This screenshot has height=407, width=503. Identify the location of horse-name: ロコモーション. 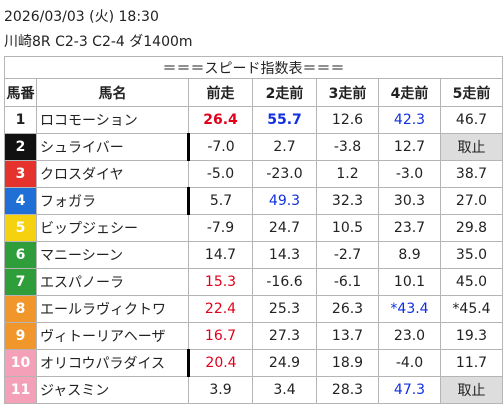
(112, 120).